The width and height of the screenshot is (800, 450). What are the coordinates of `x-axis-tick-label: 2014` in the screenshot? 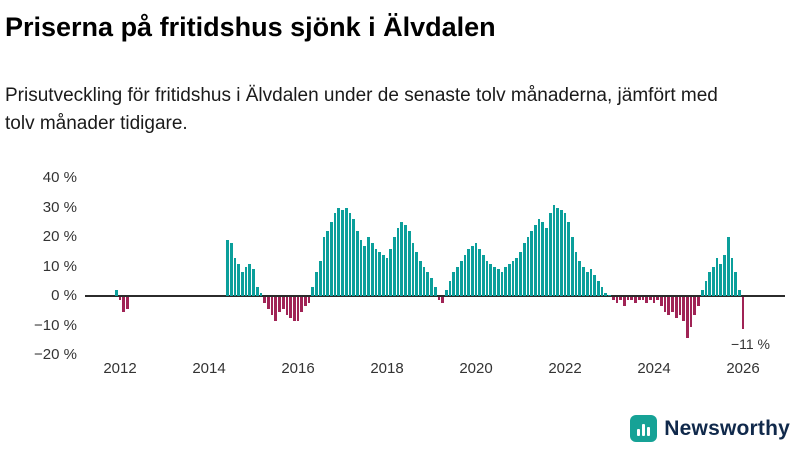 It's located at (209, 368).